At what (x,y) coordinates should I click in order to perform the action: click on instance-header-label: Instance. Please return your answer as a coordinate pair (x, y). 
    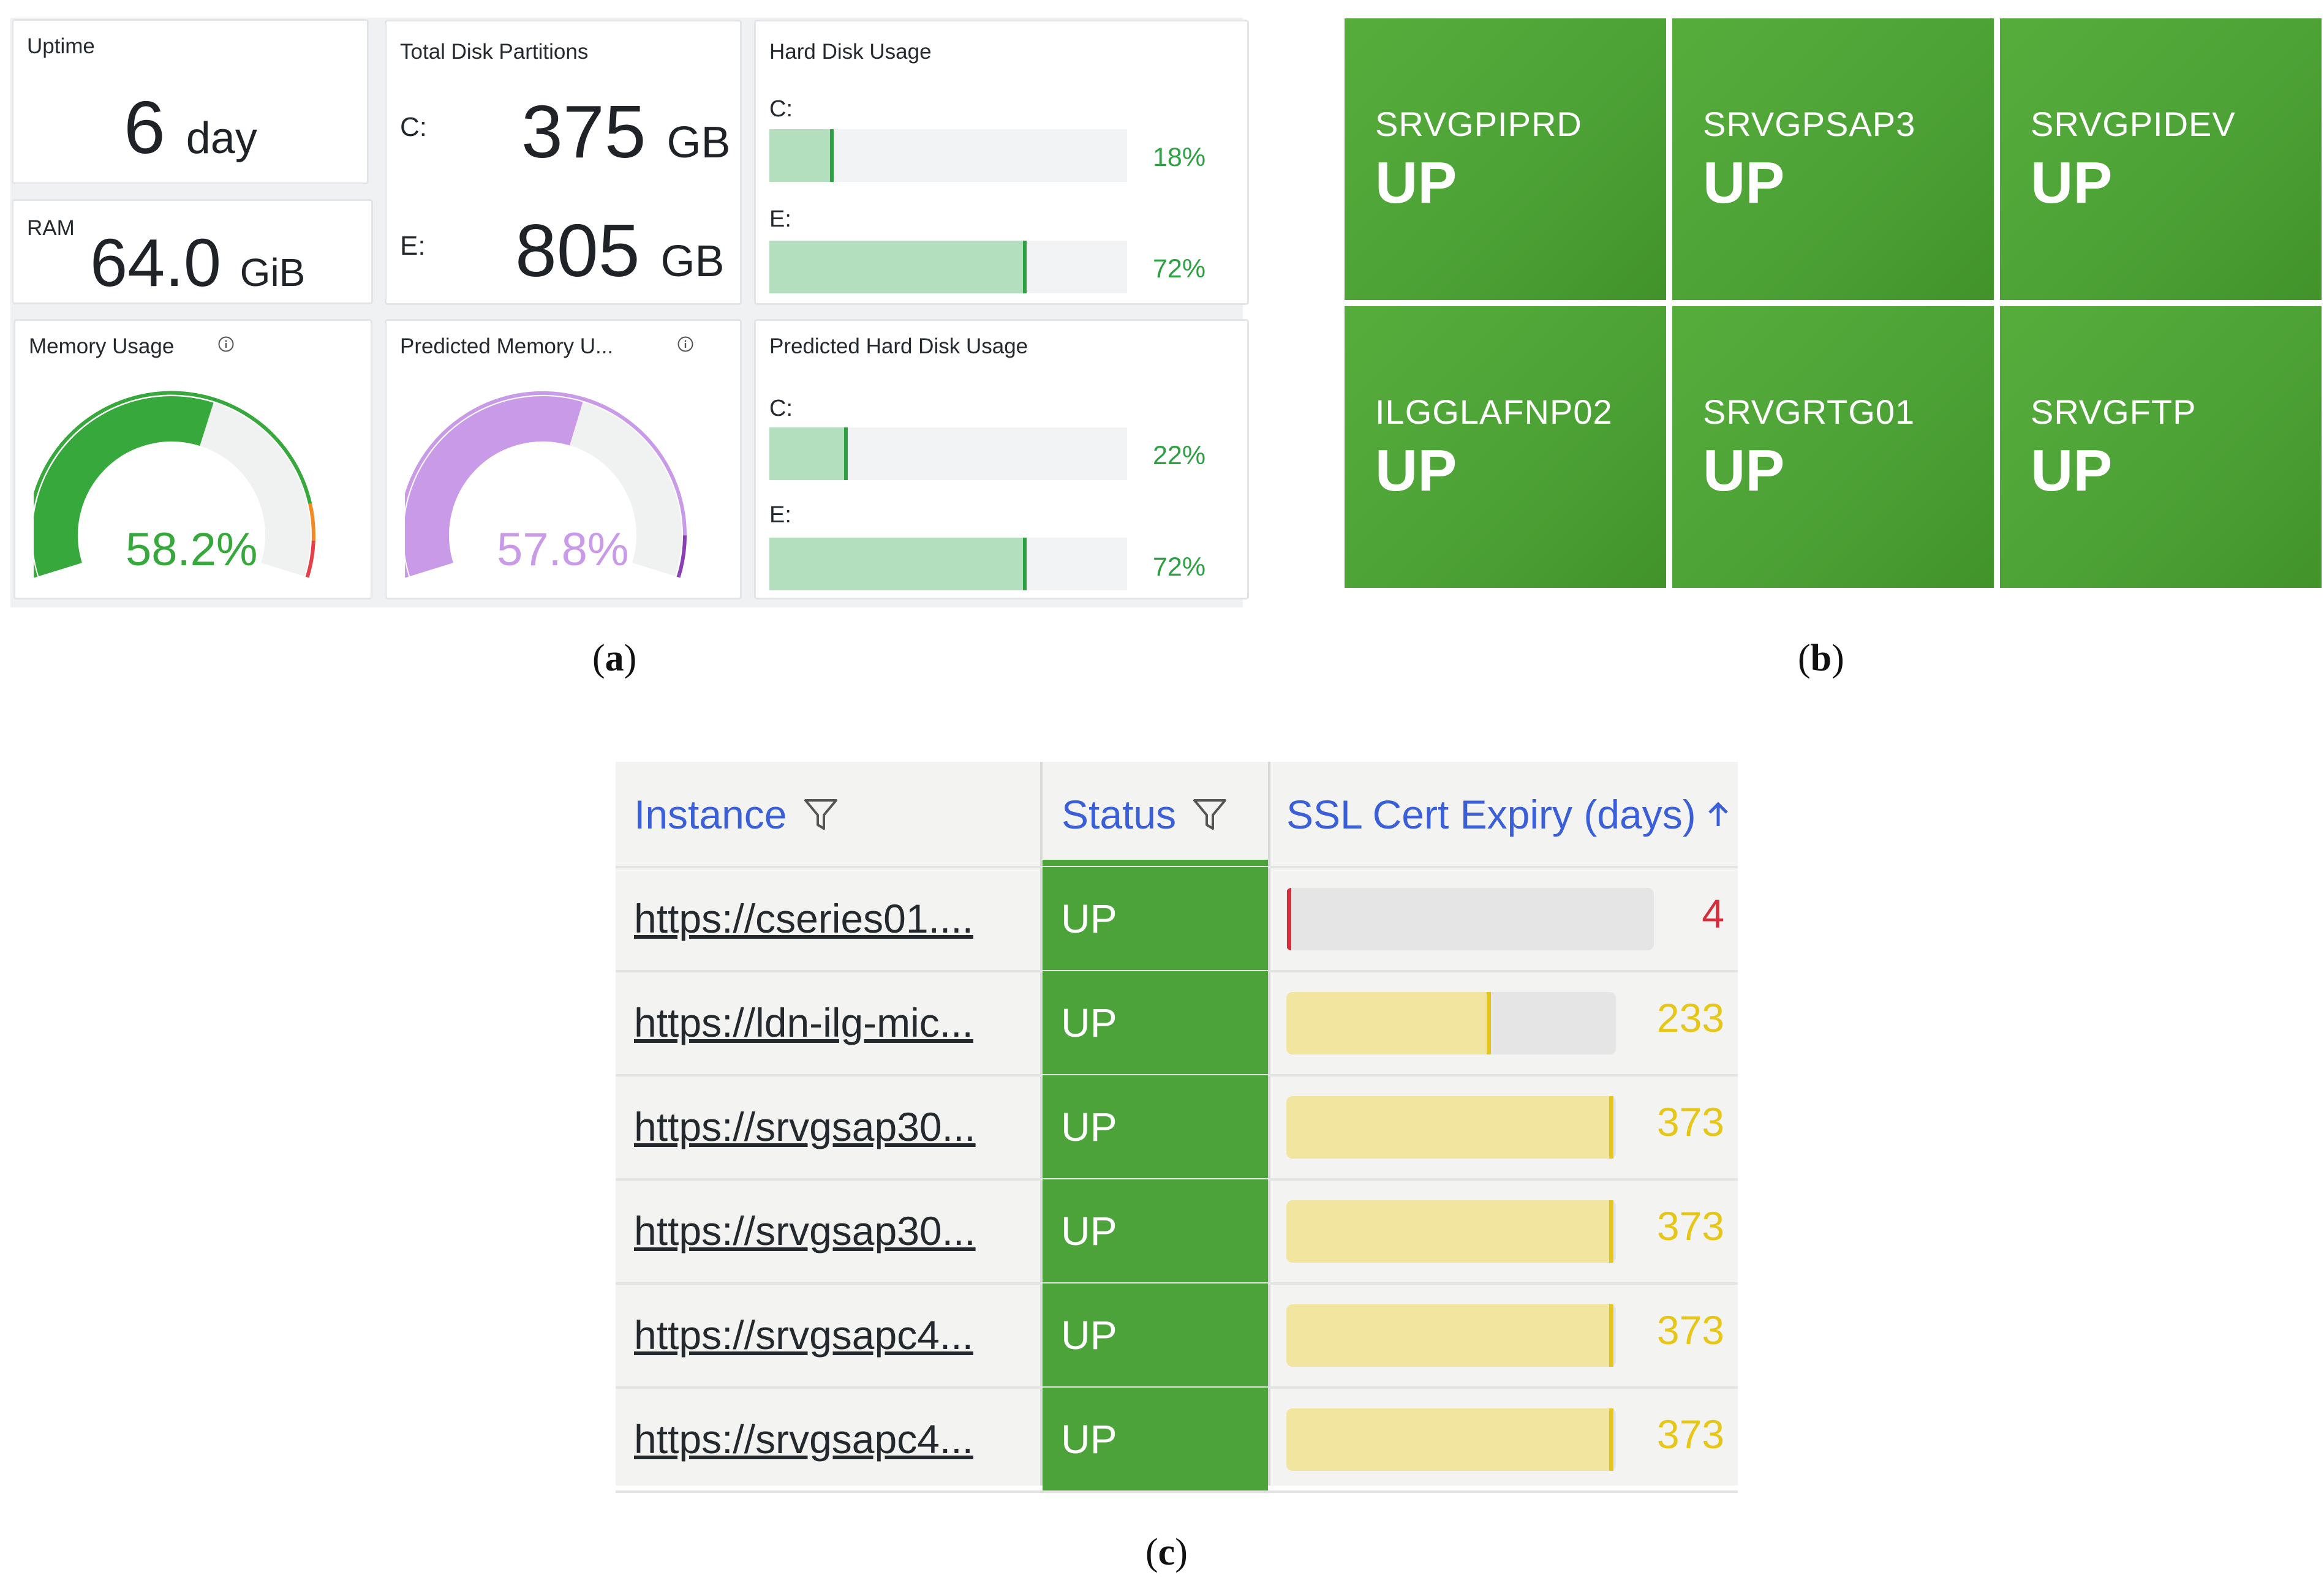
    Looking at the image, I should click on (711, 814).